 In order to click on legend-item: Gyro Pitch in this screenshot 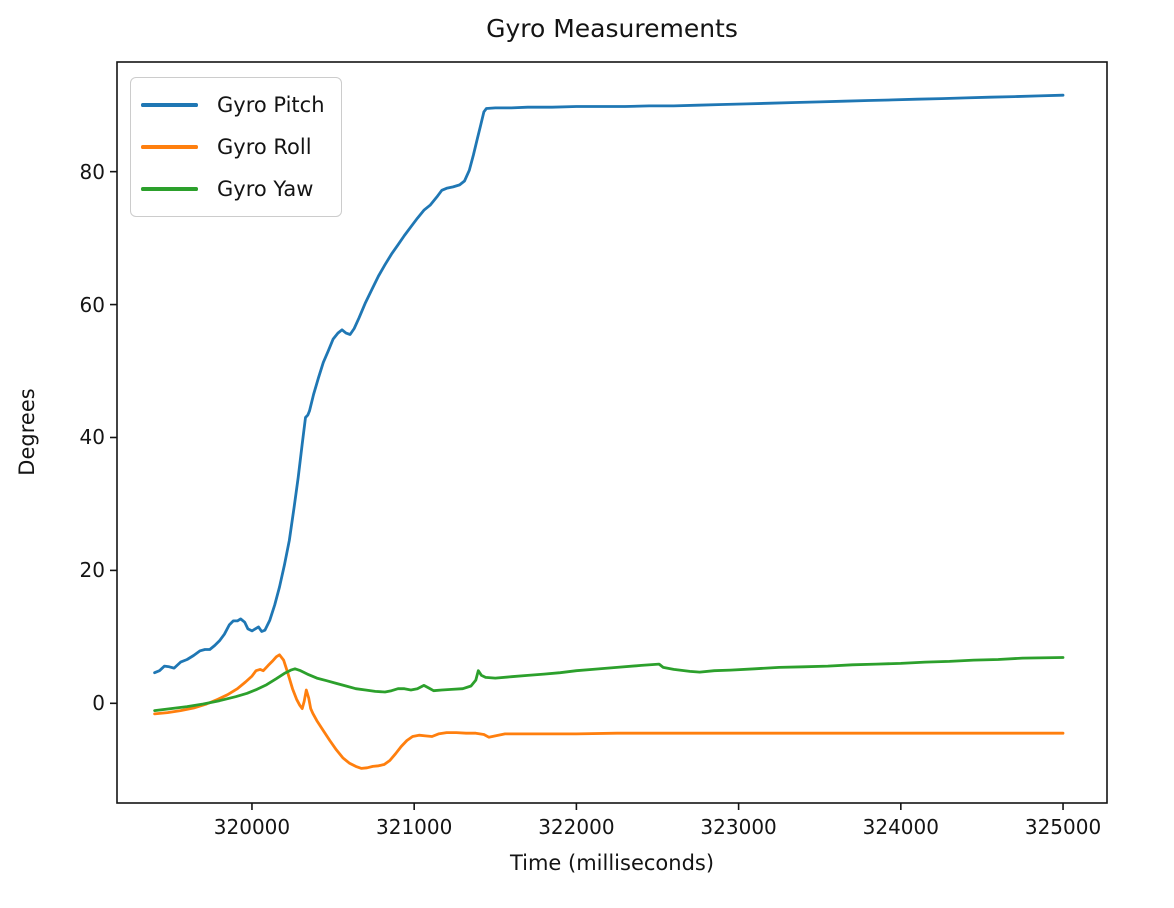, I will do `click(233, 105)`.